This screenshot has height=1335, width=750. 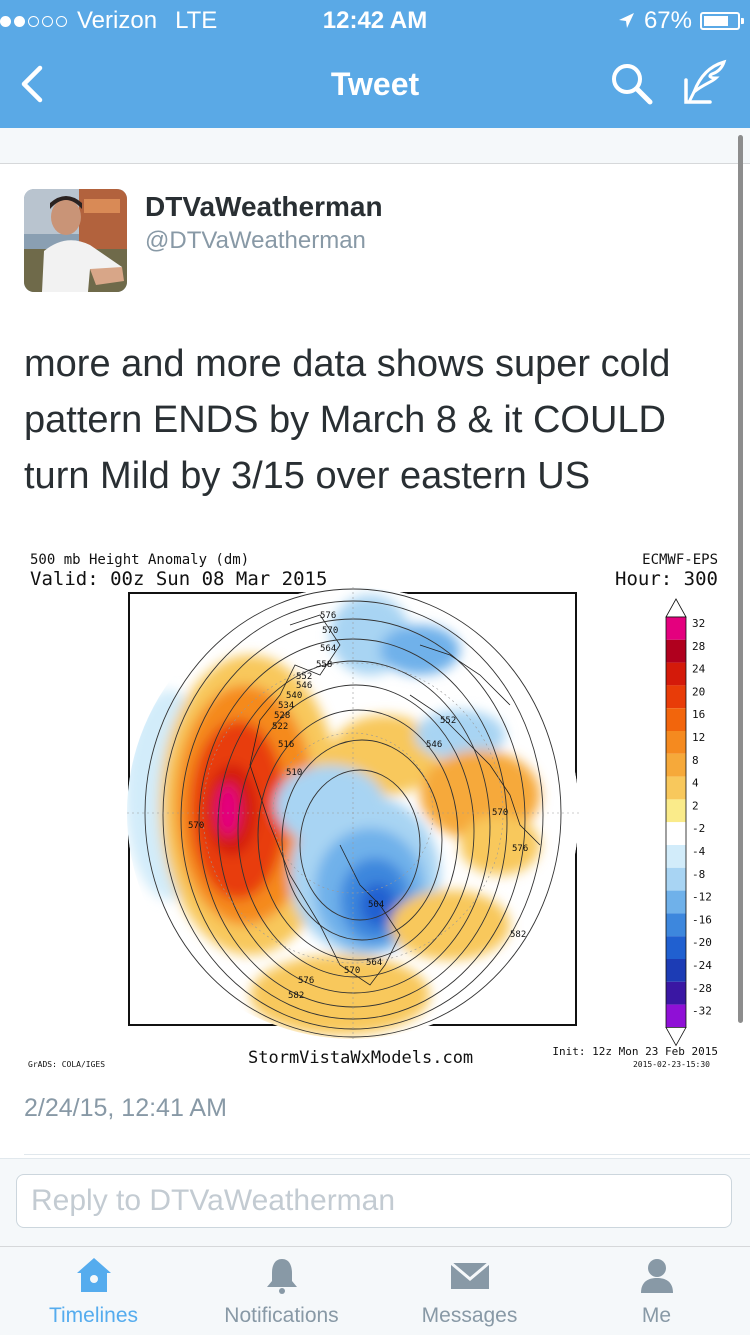 What do you see at coordinates (698, 874) in the screenshot?
I see `legend-value: -8` at bounding box center [698, 874].